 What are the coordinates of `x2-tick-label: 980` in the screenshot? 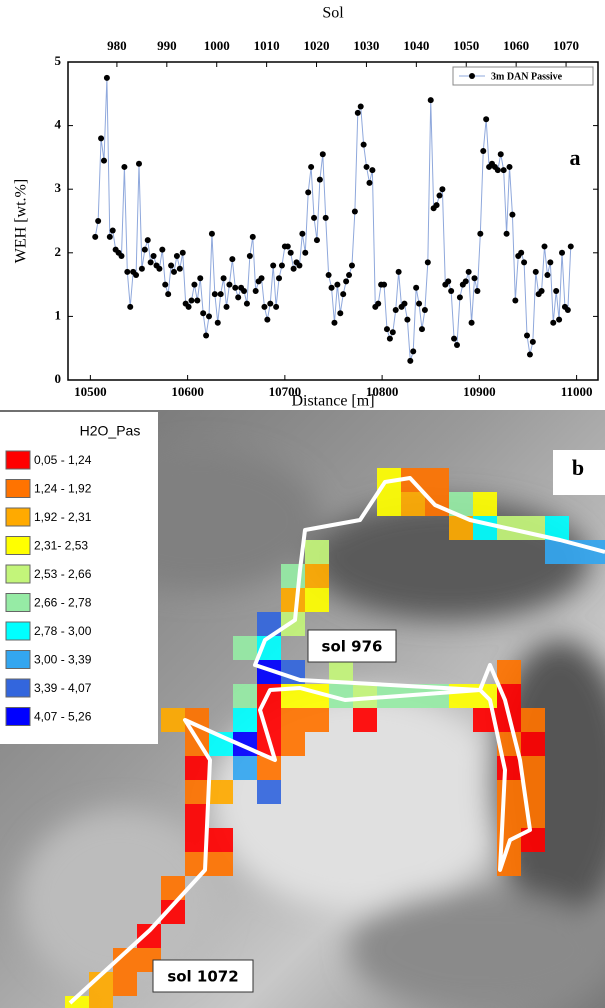 It's located at (117, 45).